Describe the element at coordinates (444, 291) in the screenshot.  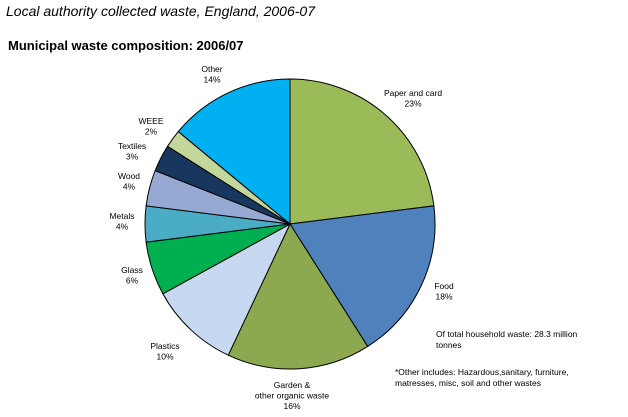
I see `slice-label-food: Food 18%` at that location.